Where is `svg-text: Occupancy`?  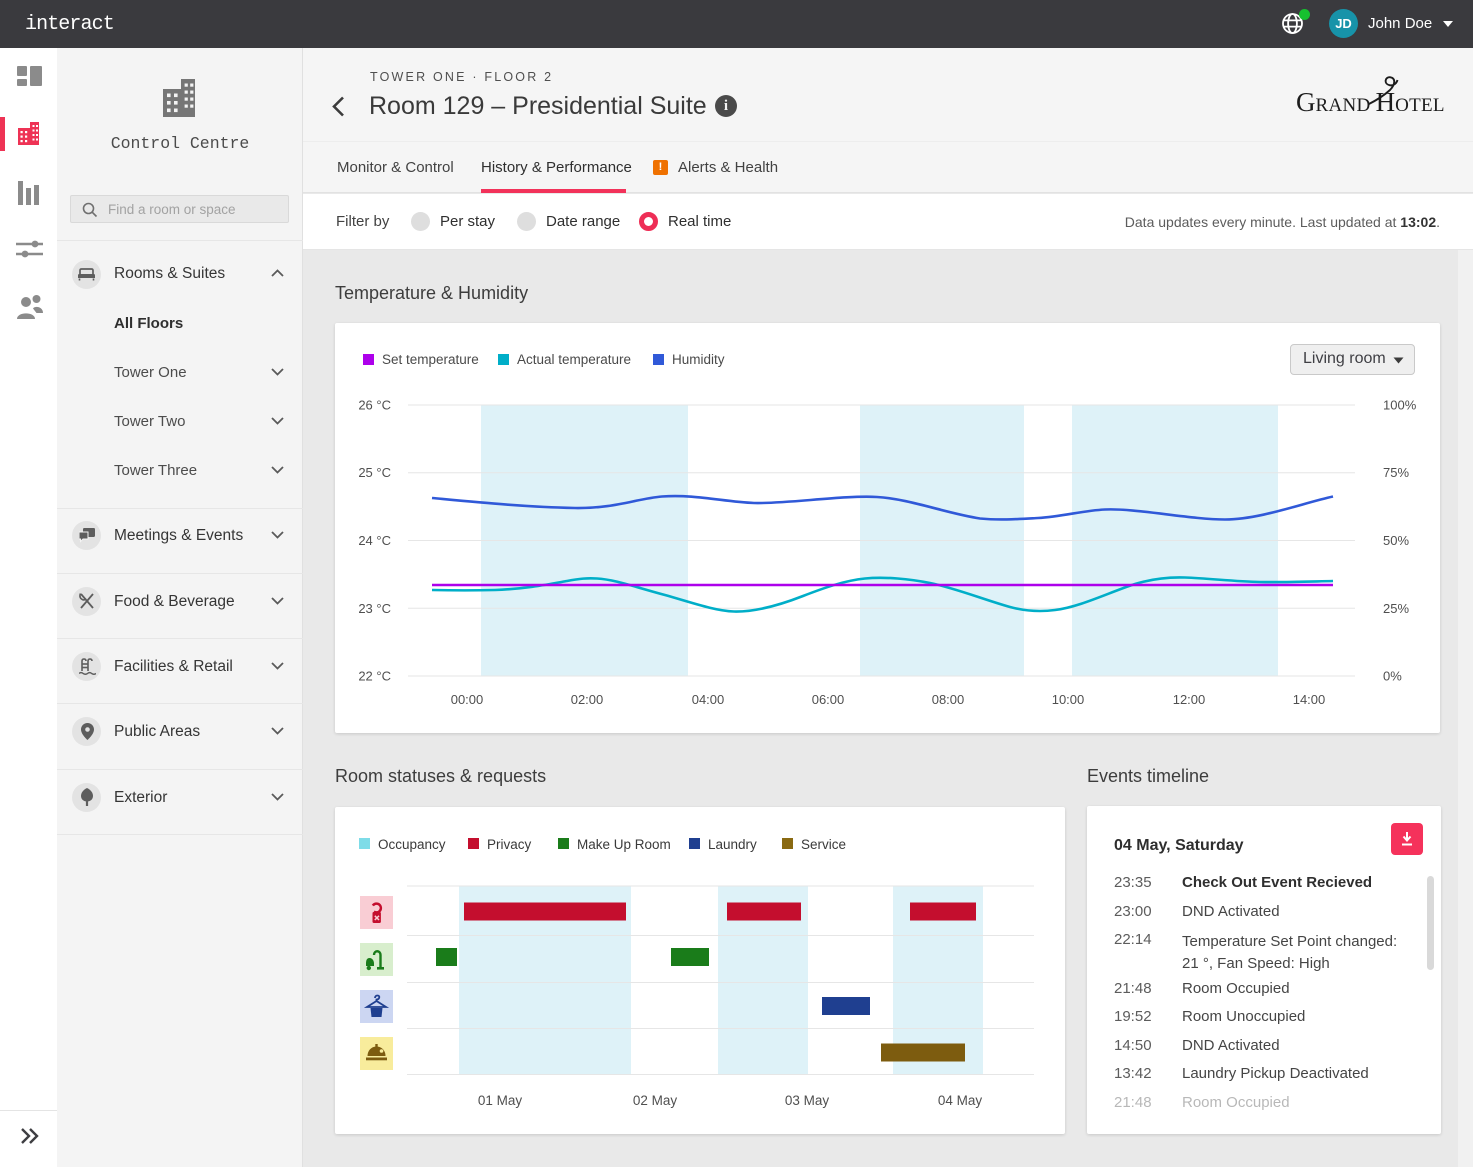 svg-text: Occupancy is located at coordinates (412, 844).